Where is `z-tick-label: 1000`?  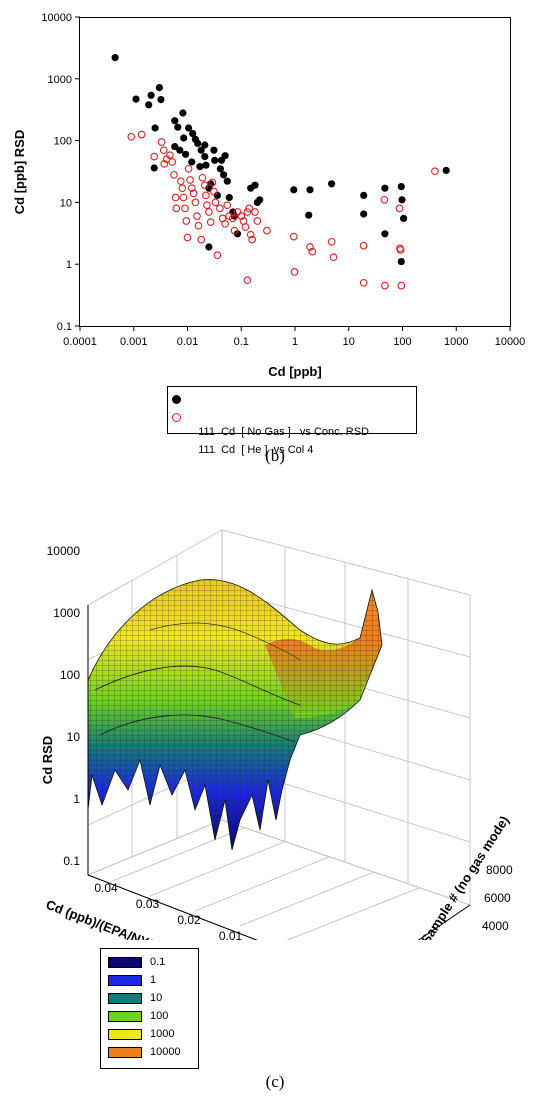 z-tick-label: 1000 is located at coordinates (66, 613).